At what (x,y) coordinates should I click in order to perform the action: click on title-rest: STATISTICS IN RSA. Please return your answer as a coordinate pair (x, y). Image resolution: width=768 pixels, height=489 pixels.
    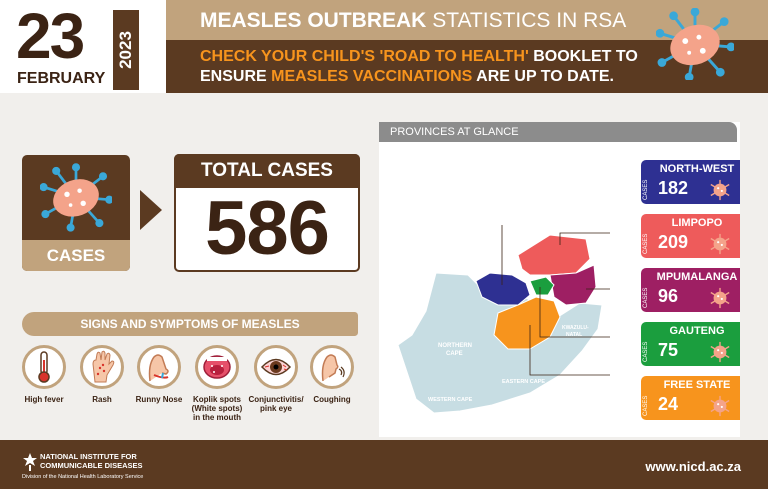
    Looking at the image, I should click on (526, 20).